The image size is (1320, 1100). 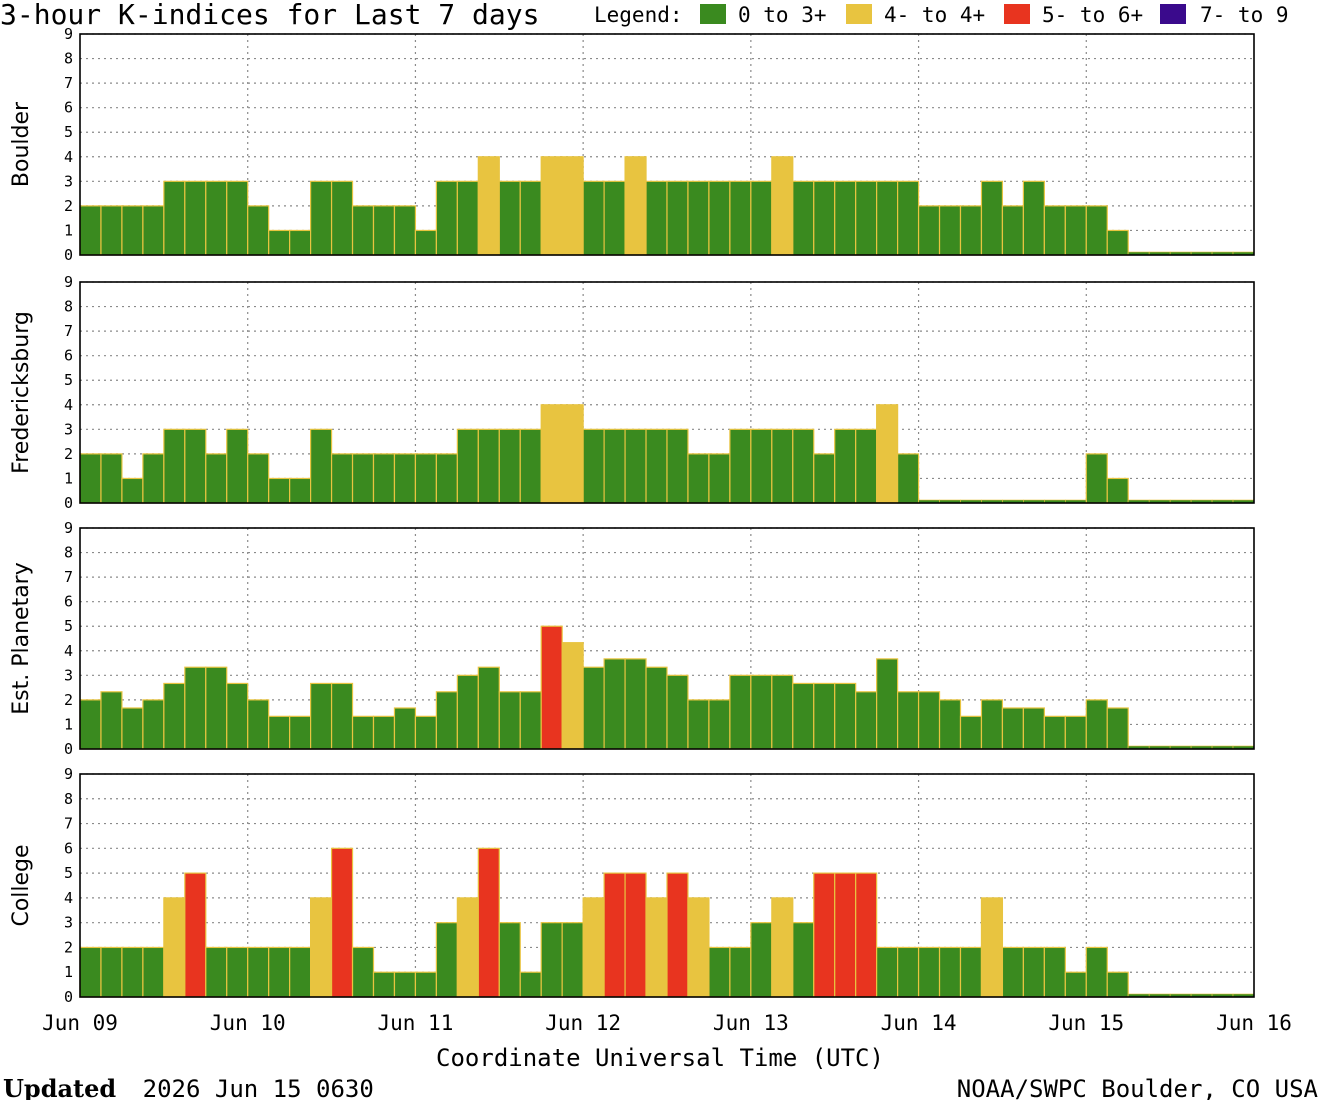 I want to click on legend-entry-3: 7- to 9, so click(x=1244, y=15).